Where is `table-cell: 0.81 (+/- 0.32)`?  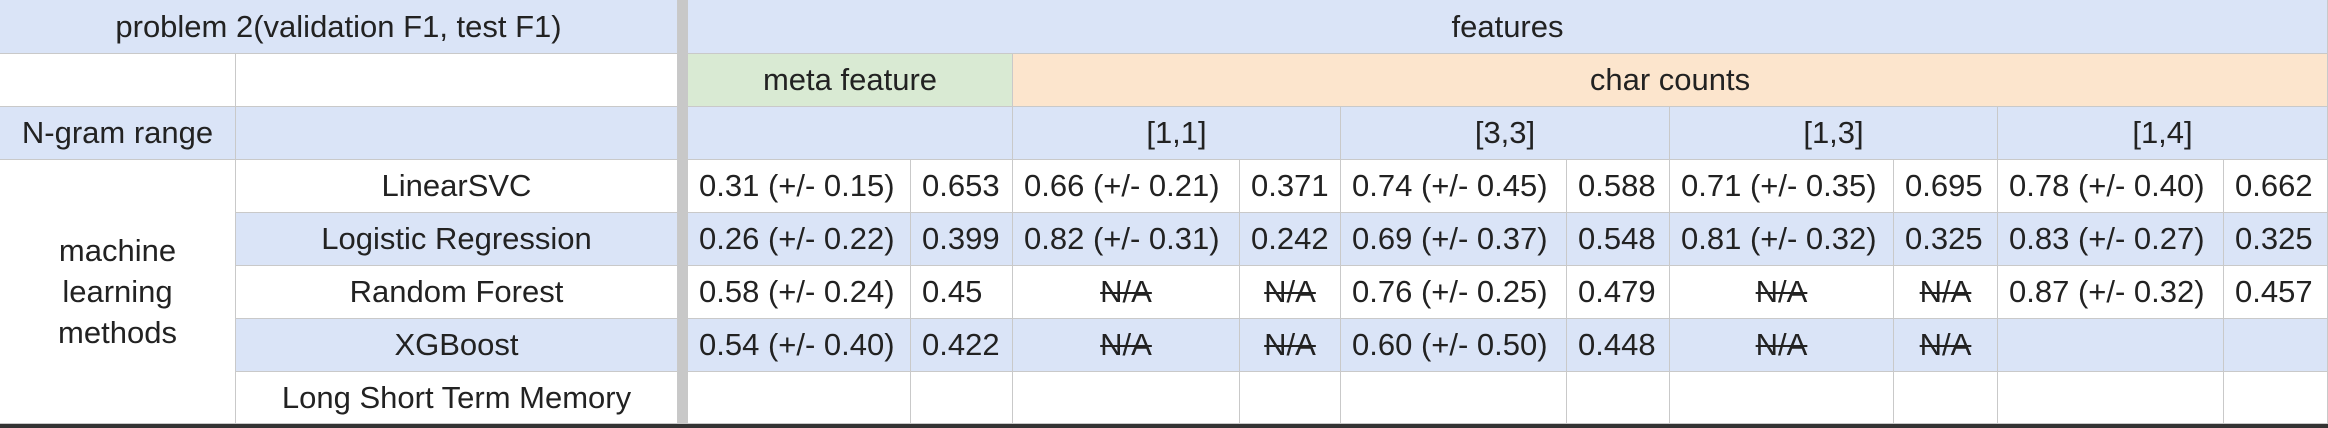 table-cell: 0.81 (+/- 0.32) is located at coordinates (1782, 239).